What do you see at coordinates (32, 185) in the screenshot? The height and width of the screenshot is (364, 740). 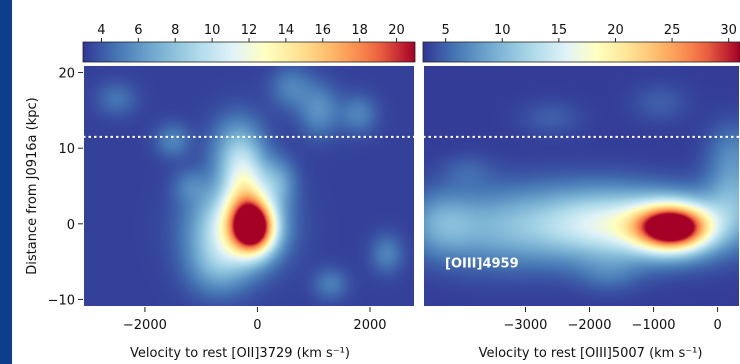 I see `y-axis-label: Distance from J0916a (kpc)` at bounding box center [32, 185].